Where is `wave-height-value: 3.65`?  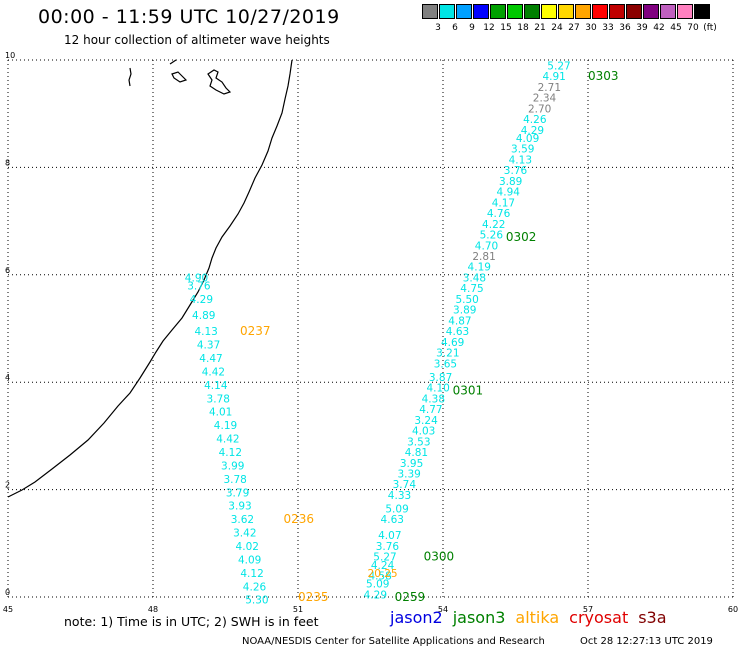
wave-height-value: 3.65 is located at coordinates (445, 364).